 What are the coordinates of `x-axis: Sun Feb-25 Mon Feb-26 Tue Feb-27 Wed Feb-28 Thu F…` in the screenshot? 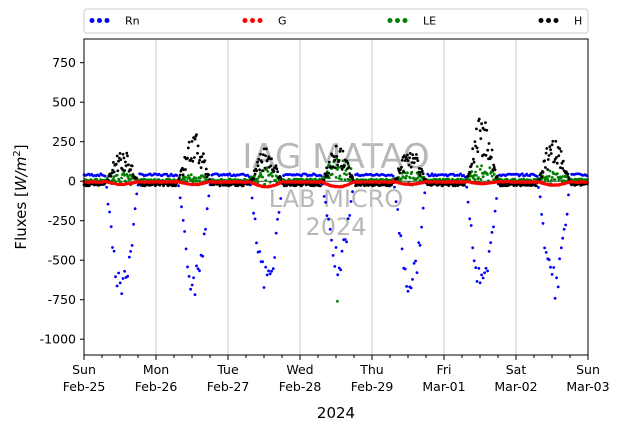 It's located at (336, 374).